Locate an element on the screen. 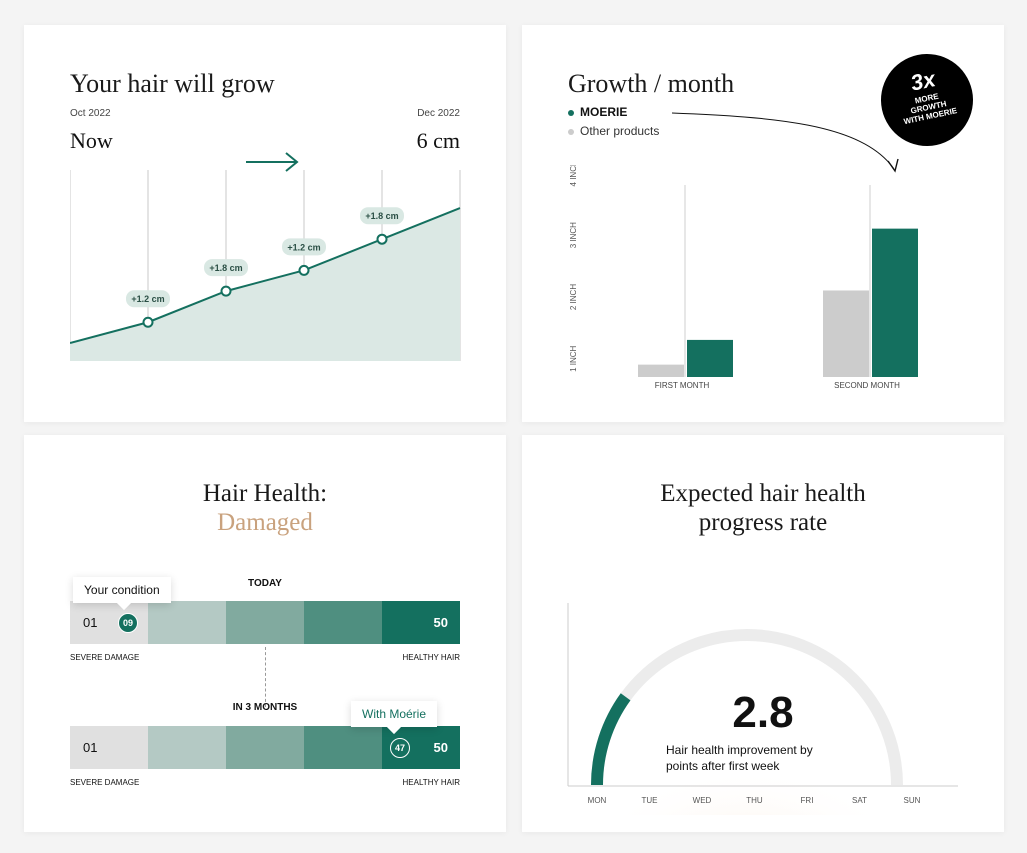 This screenshot has width=1027, height=853. left-caption-1: SEVERE DAMAGE is located at coordinates (105, 657).